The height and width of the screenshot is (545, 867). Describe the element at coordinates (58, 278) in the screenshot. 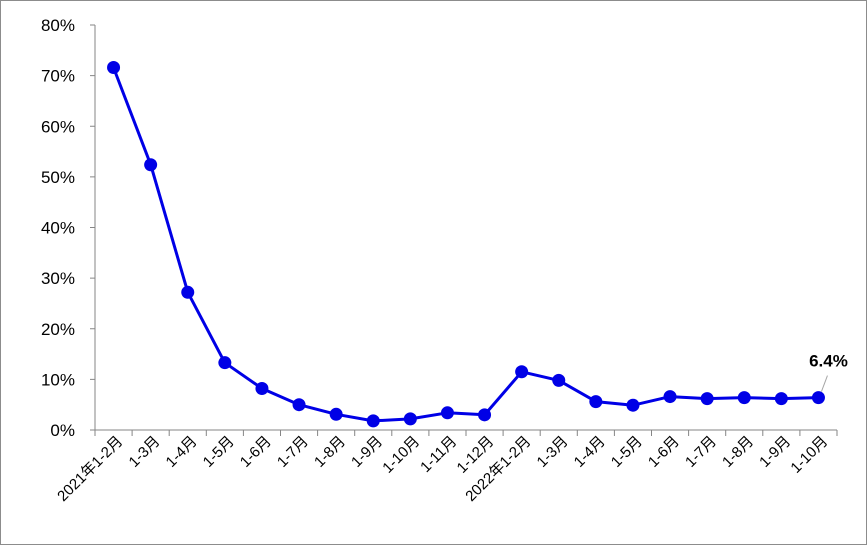

I see `y-tick-label: 30%` at that location.